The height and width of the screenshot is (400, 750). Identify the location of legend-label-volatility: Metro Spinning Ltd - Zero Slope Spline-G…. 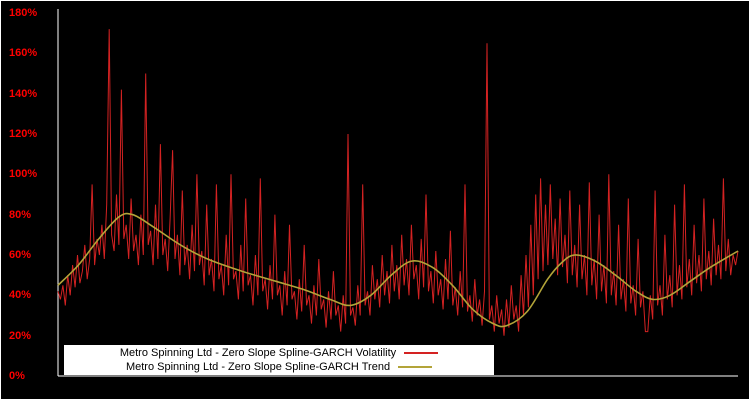
(258, 353).